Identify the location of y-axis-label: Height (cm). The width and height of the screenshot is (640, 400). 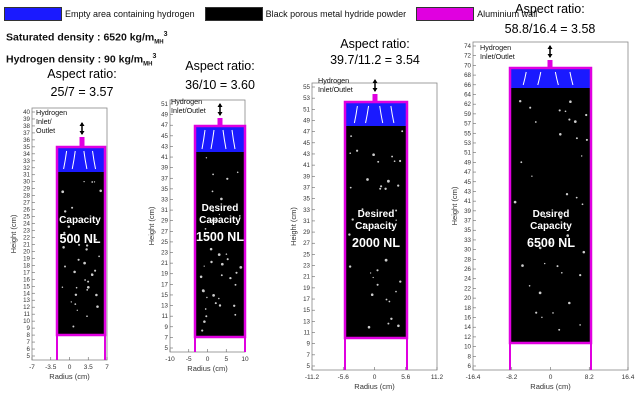
(151, 225).